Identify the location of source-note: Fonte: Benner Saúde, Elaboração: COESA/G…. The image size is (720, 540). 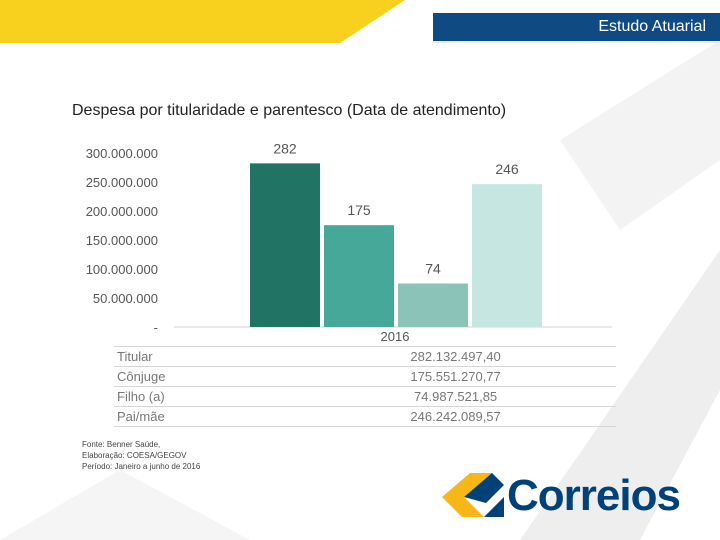
(141, 455).